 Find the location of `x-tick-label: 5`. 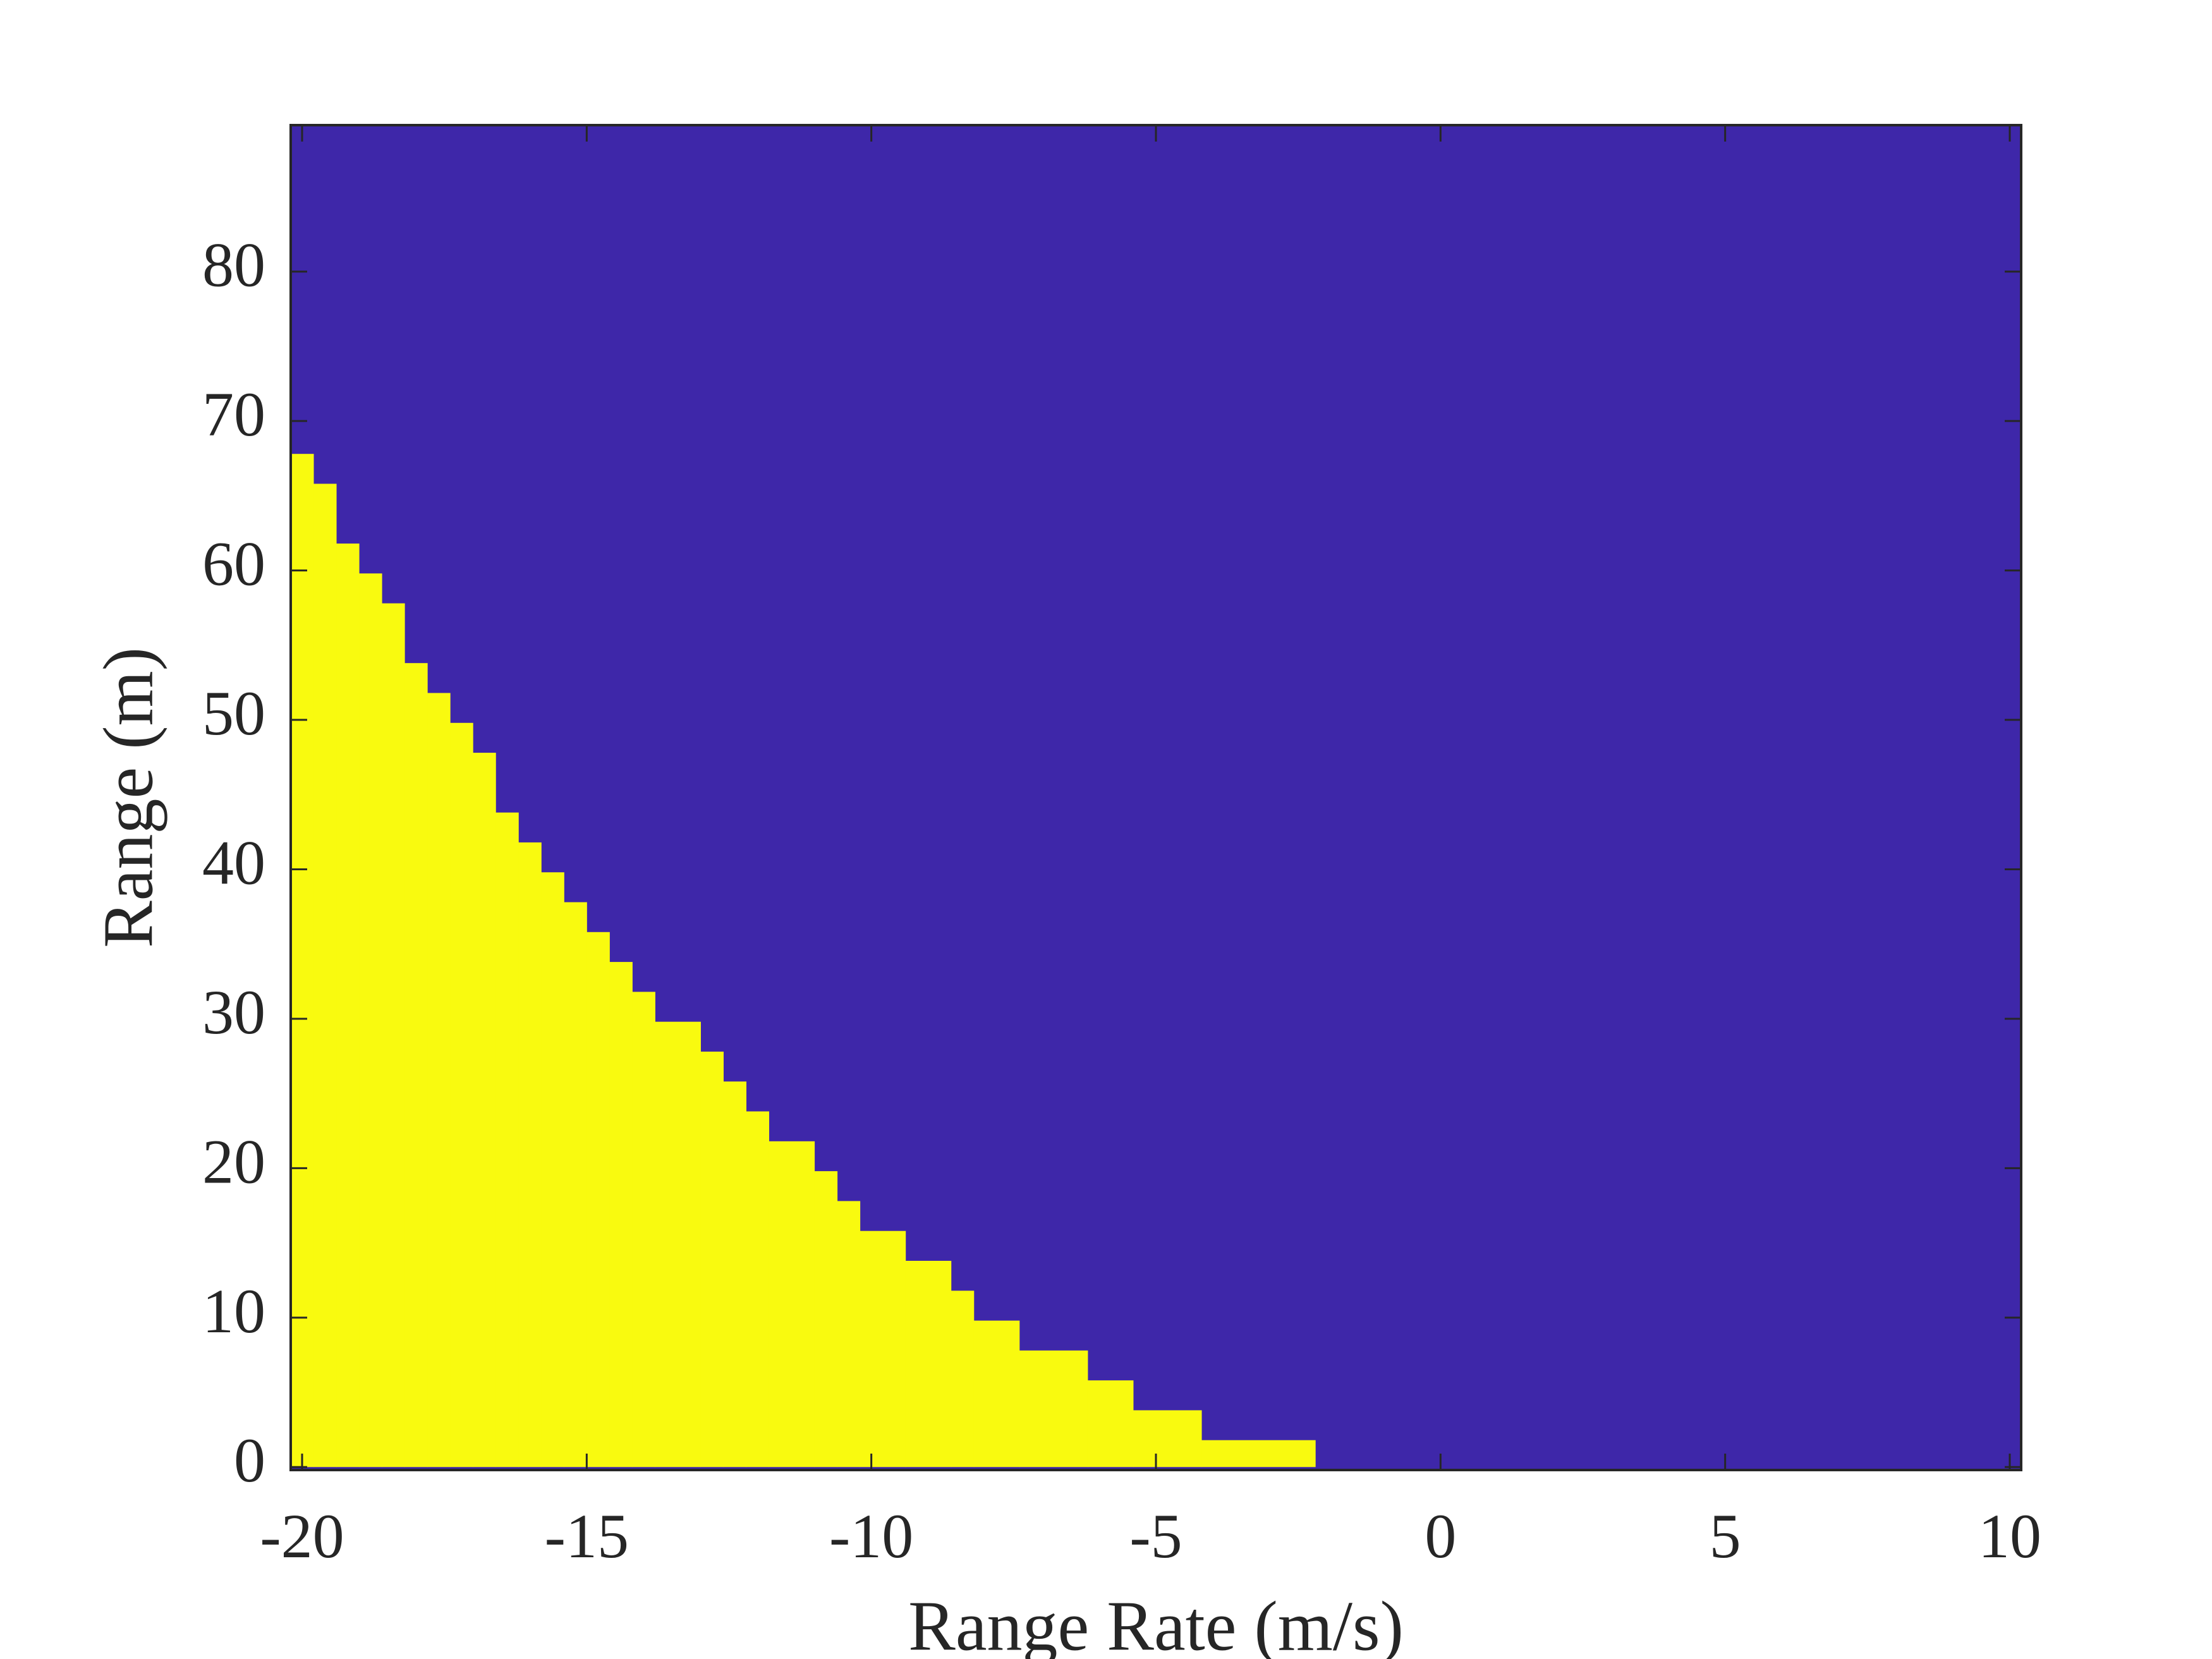

x-tick-label: 5 is located at coordinates (1725, 1536).